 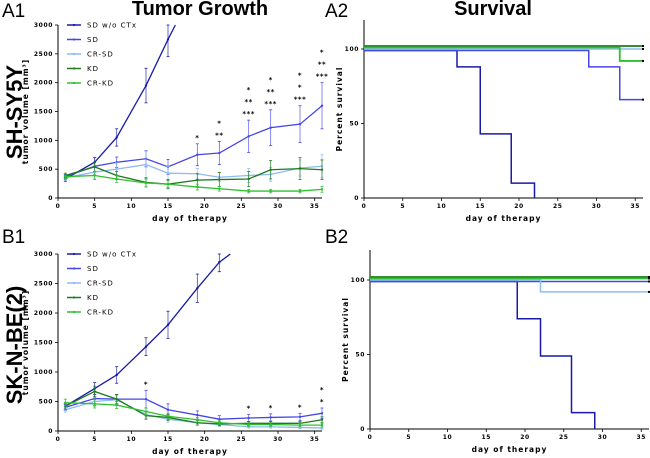 I want to click on b1-x-tick-label: 25, so click(x=242, y=439).